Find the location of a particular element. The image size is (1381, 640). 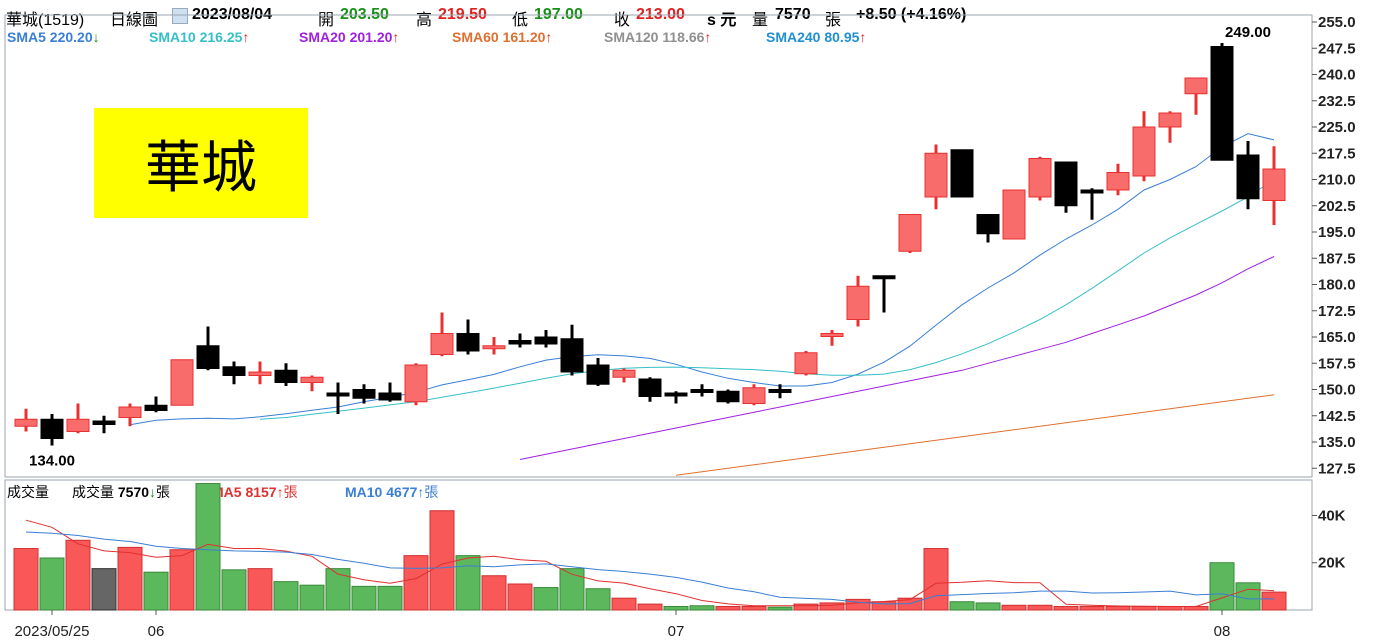

volume-tick-label: 20K is located at coordinates (1332, 563).